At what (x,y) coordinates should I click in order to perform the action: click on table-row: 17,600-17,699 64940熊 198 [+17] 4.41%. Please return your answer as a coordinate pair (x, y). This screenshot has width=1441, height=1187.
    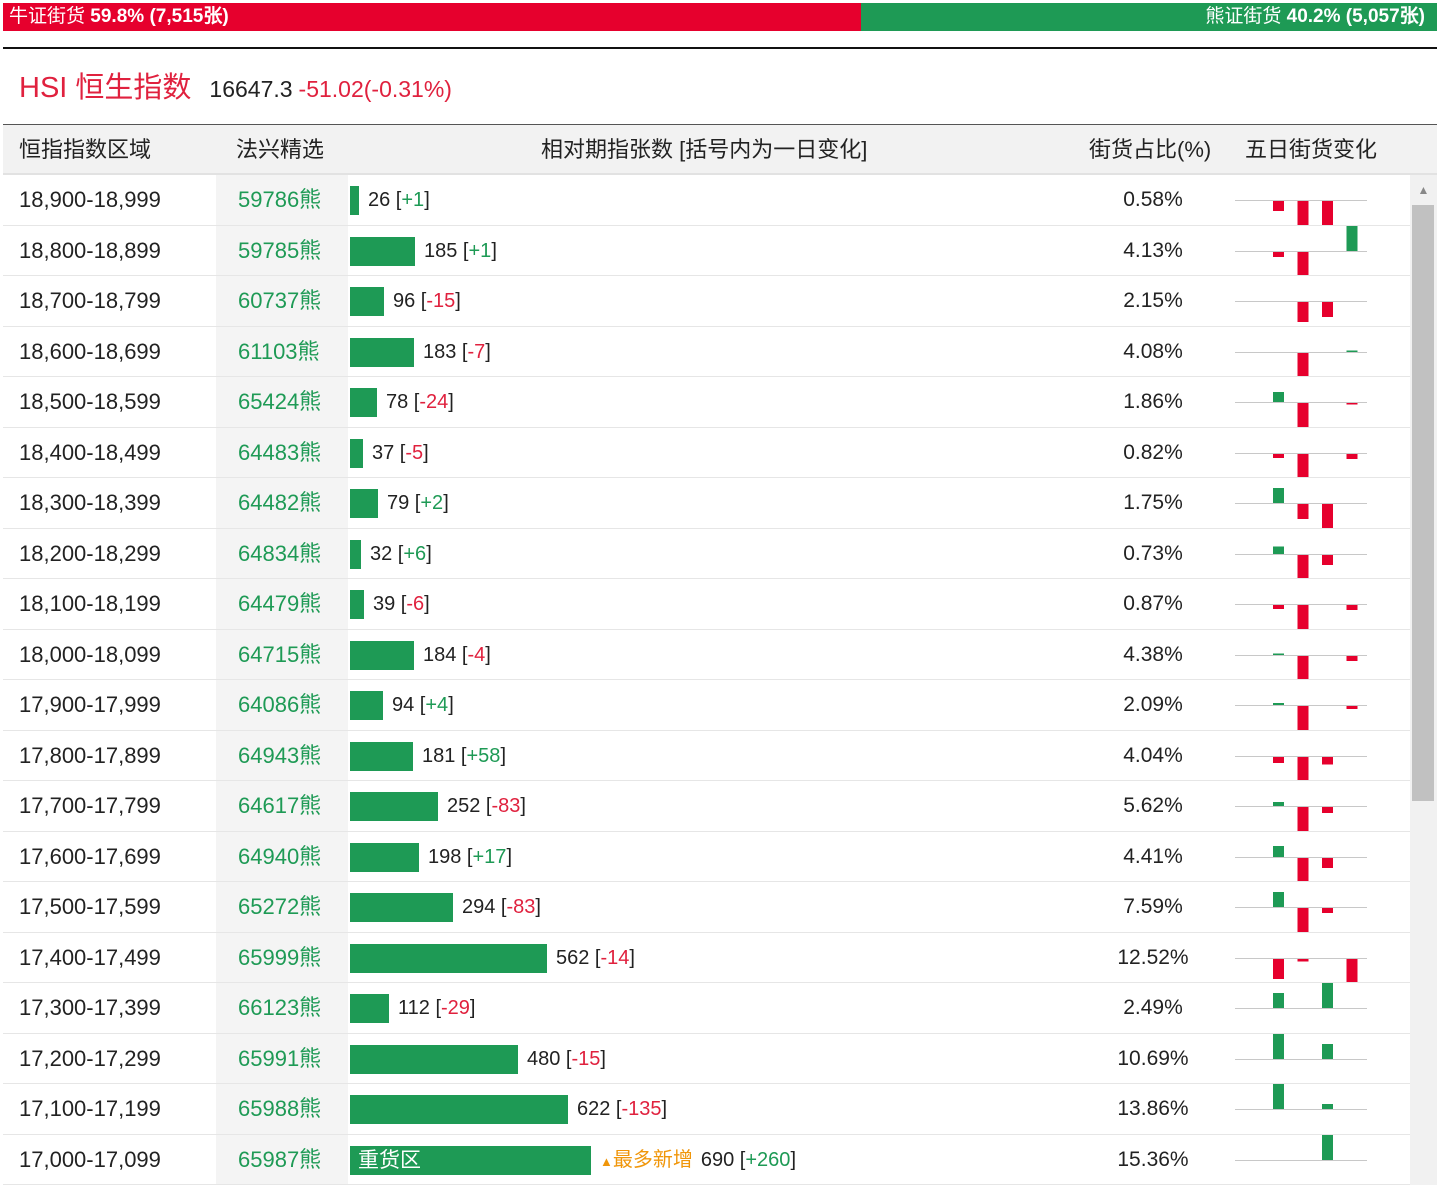
    Looking at the image, I should click on (706, 856).